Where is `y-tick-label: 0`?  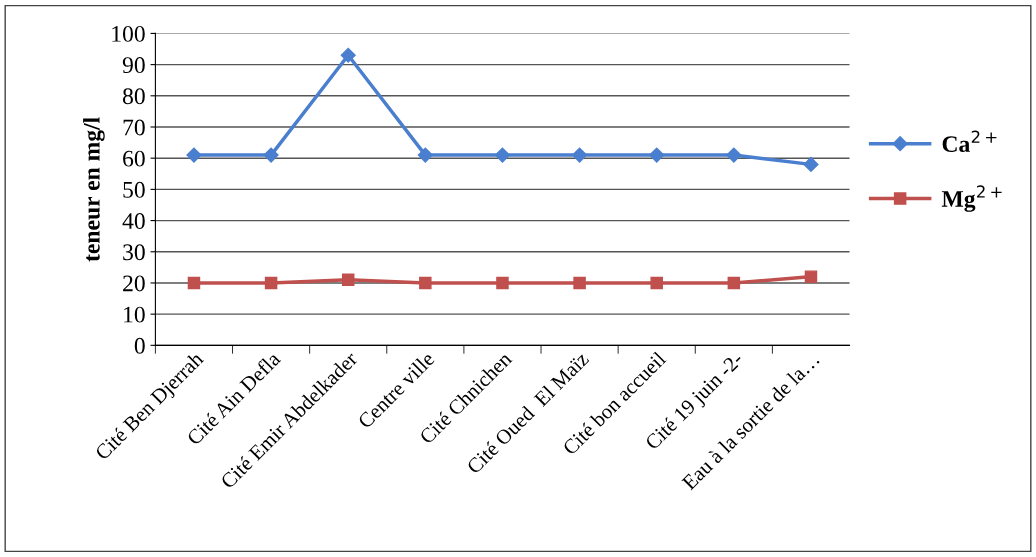 y-tick-label: 0 is located at coordinates (139, 345).